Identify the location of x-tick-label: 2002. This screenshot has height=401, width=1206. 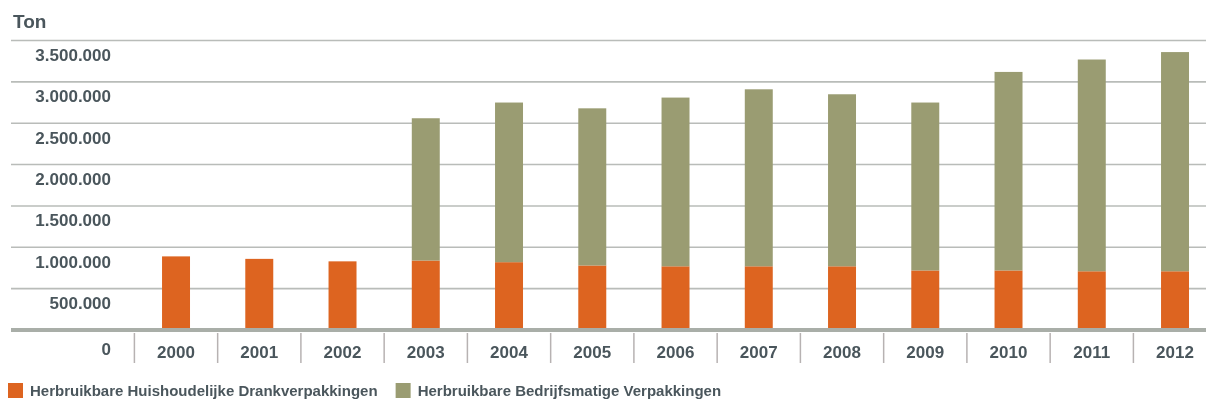
(342, 352).